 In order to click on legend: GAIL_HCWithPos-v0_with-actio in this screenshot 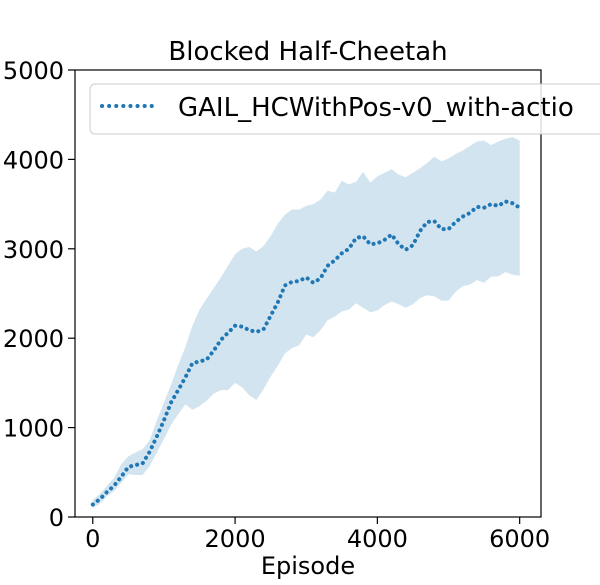, I will do `click(344, 109)`.